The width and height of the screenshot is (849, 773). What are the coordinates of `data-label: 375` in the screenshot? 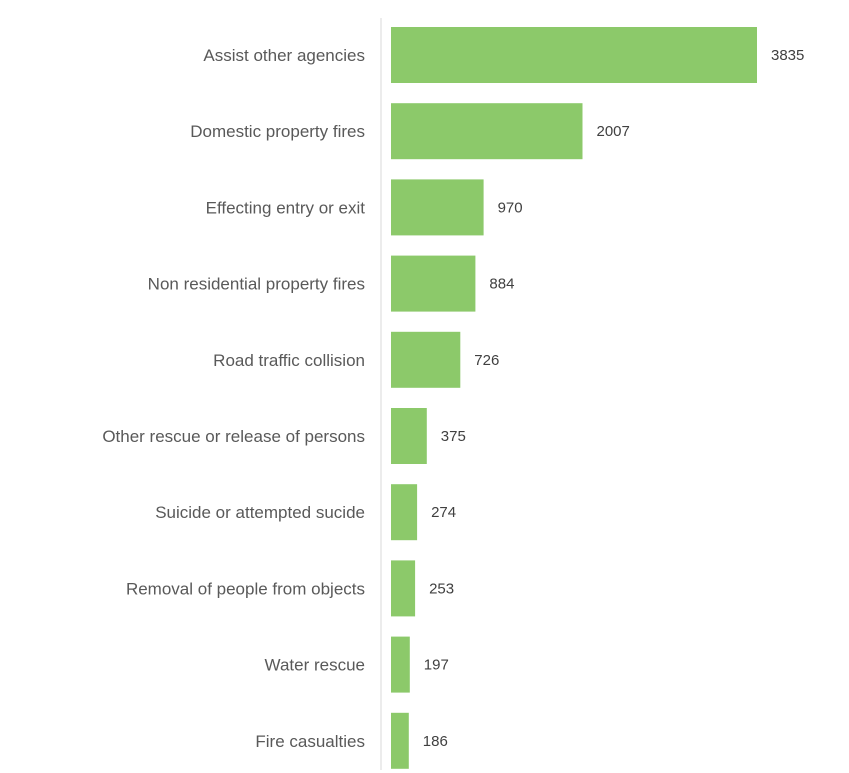 It's located at (453, 436).